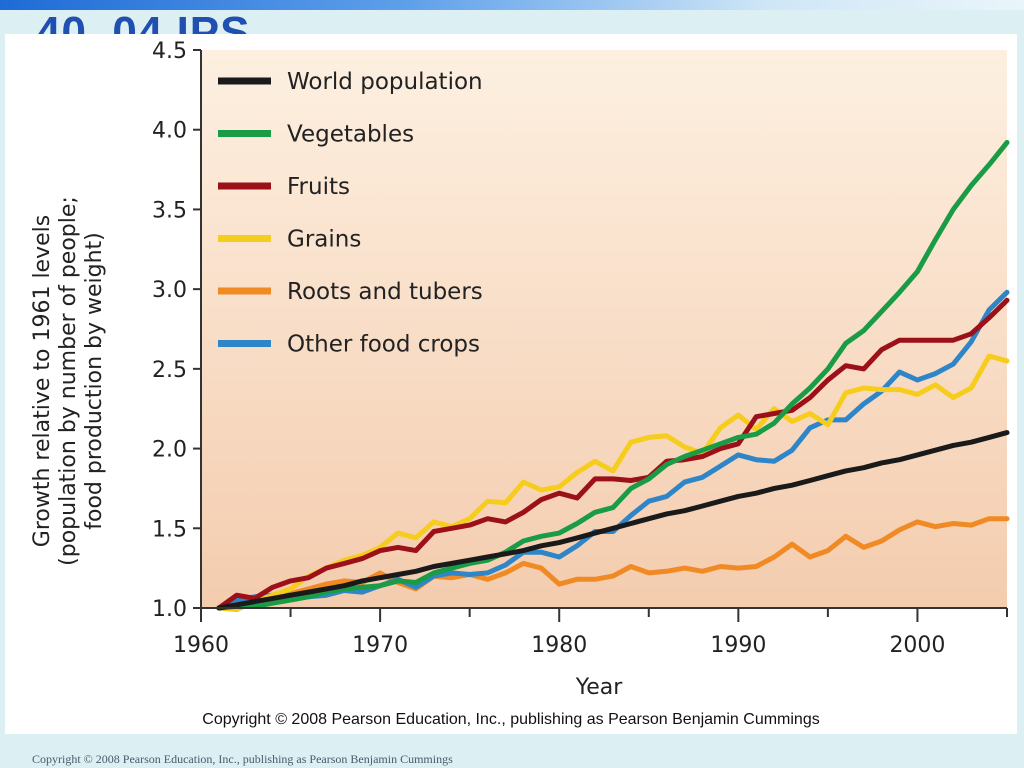 This screenshot has width=1024, height=768. I want to click on y-tick-label: 3.5, so click(169, 210).